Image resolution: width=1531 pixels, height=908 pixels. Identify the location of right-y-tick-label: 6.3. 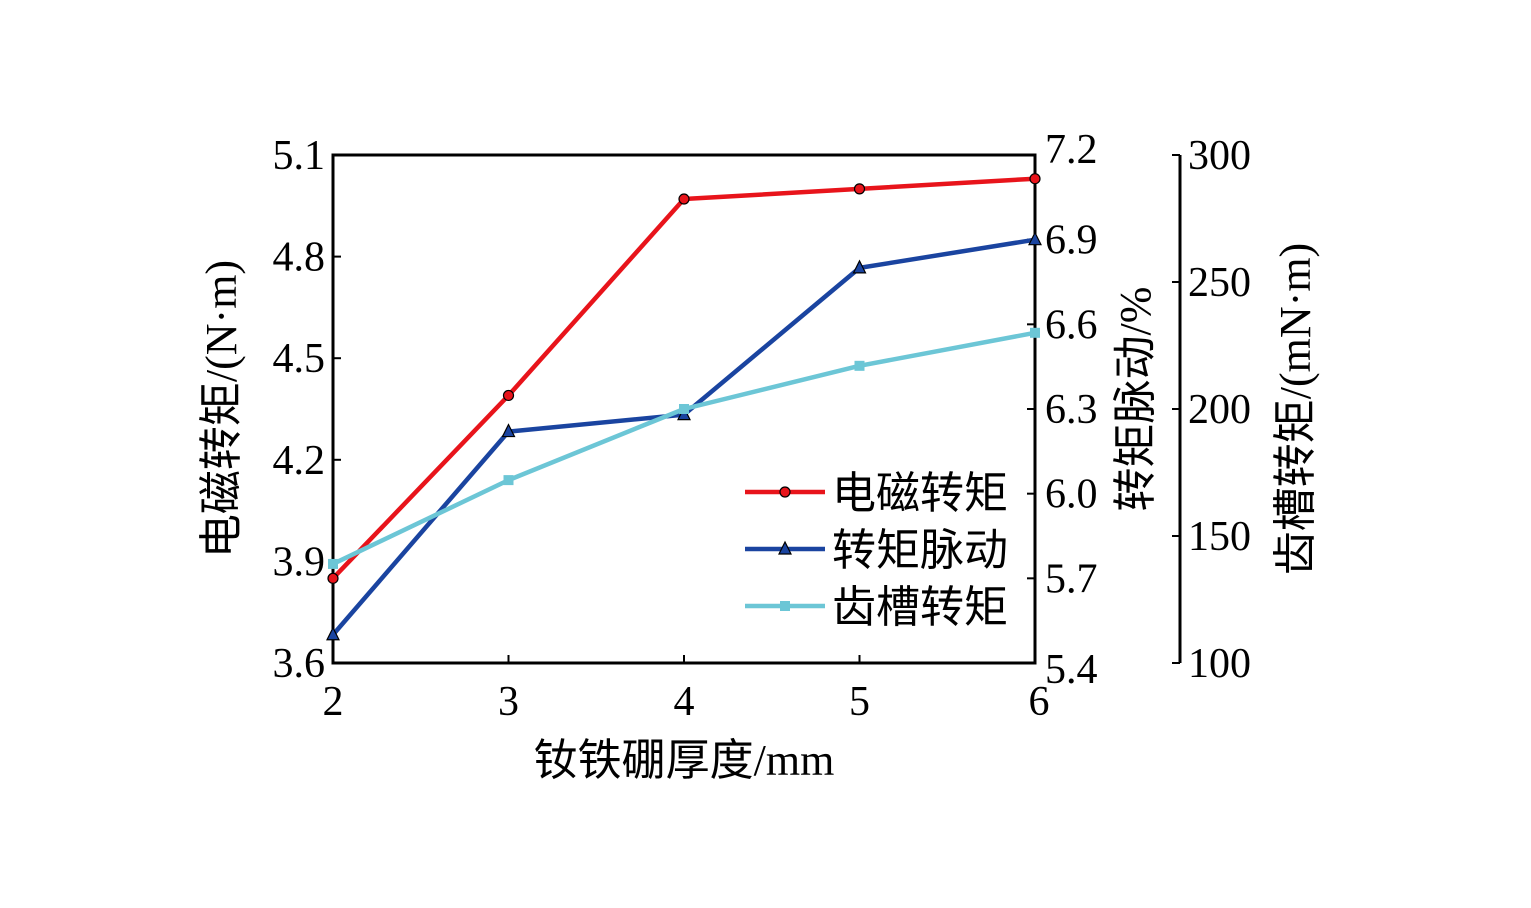
(1071, 410).